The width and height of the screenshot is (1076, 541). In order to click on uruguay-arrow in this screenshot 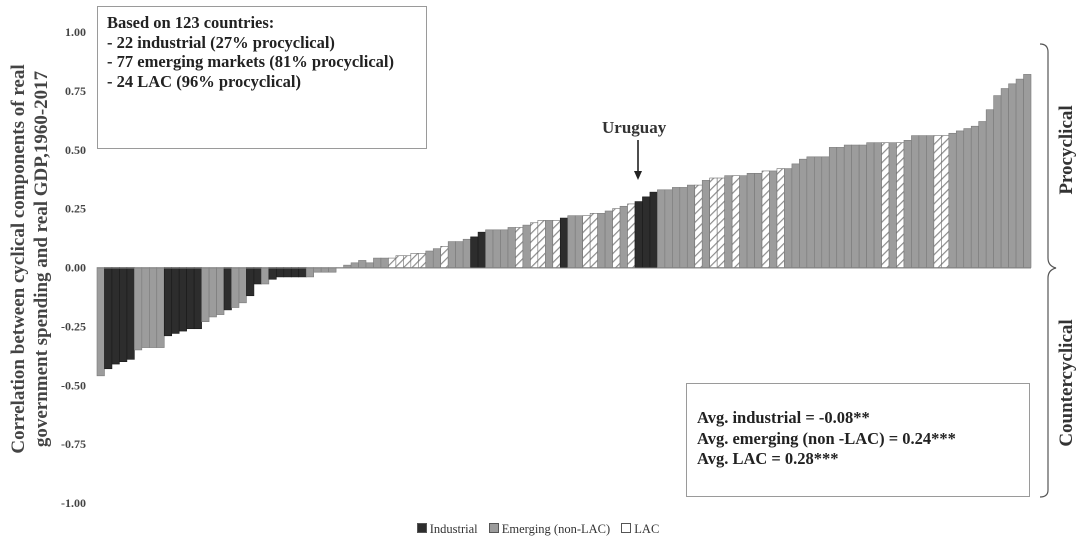, I will do `click(638, 160)`.